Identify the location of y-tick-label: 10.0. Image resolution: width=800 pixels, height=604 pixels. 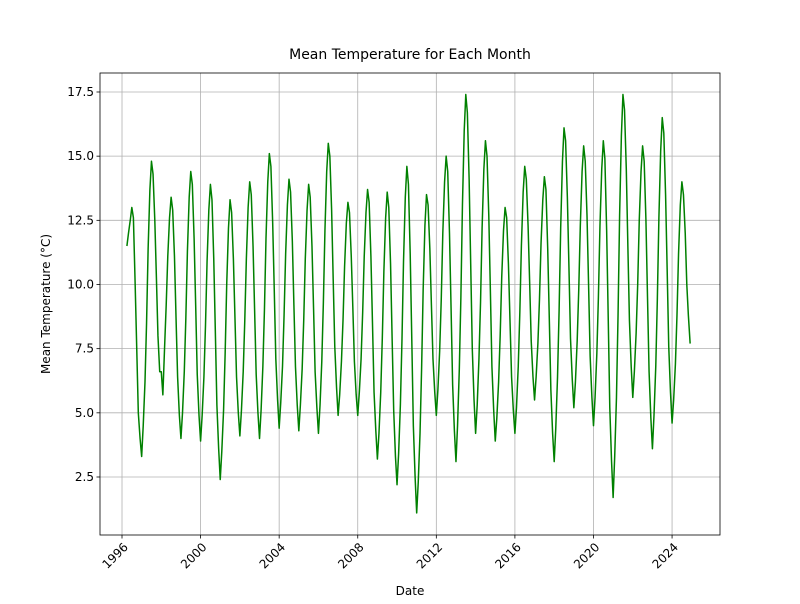
(80, 284).